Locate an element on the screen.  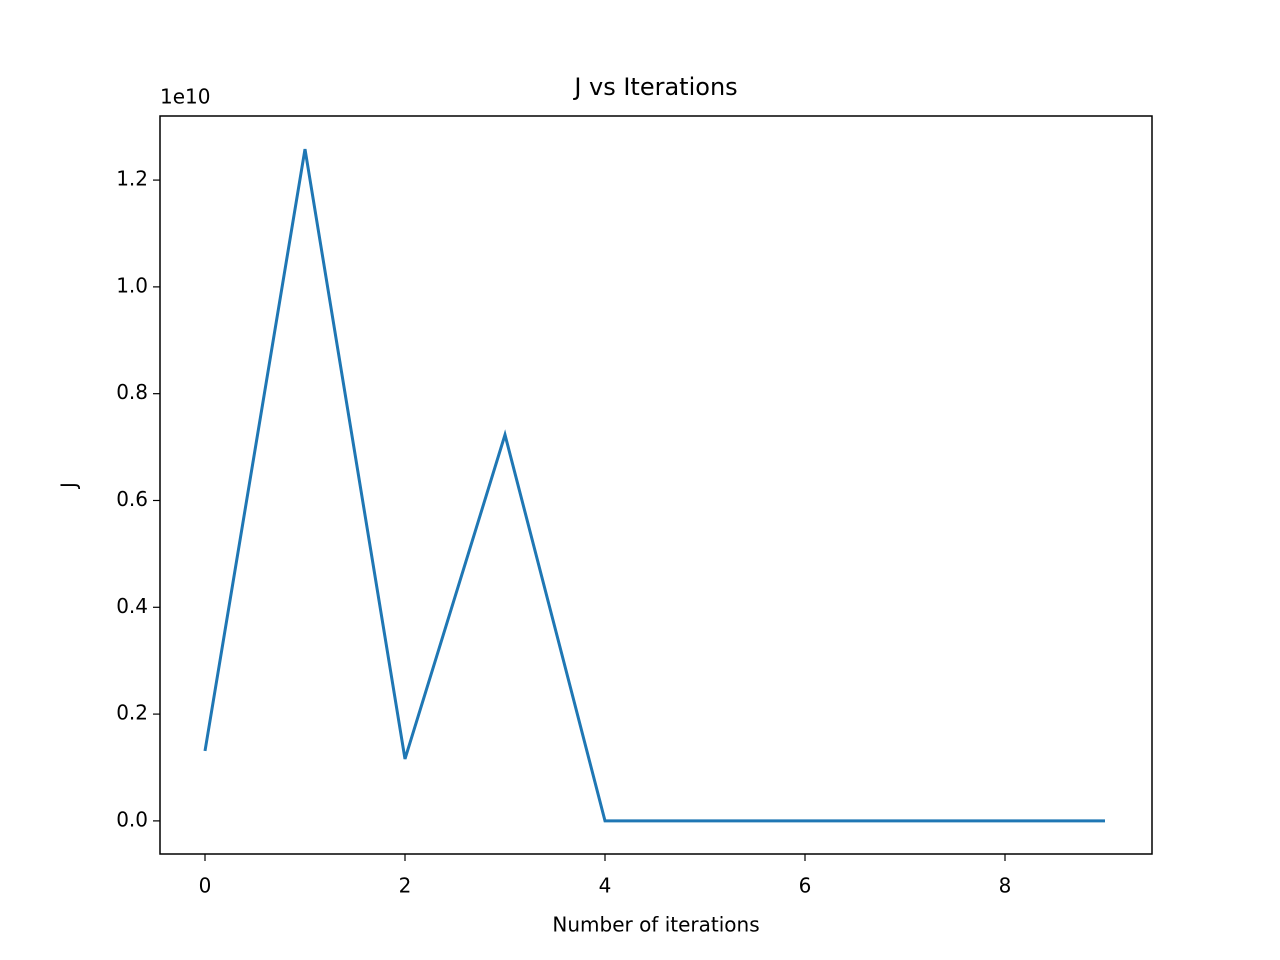
x-axis-label: Number of iterations is located at coordinates (655, 925).